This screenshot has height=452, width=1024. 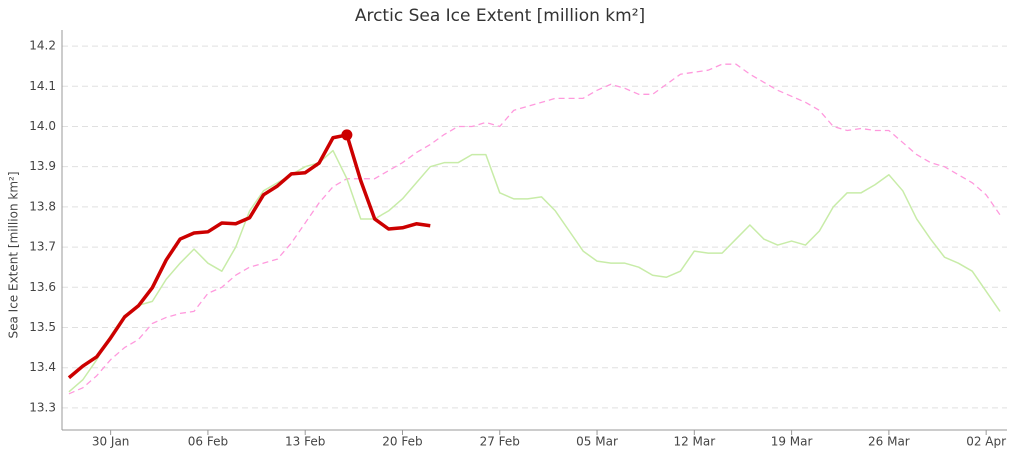 I want to click on y-tick-label: 13.5, so click(x=42, y=327).